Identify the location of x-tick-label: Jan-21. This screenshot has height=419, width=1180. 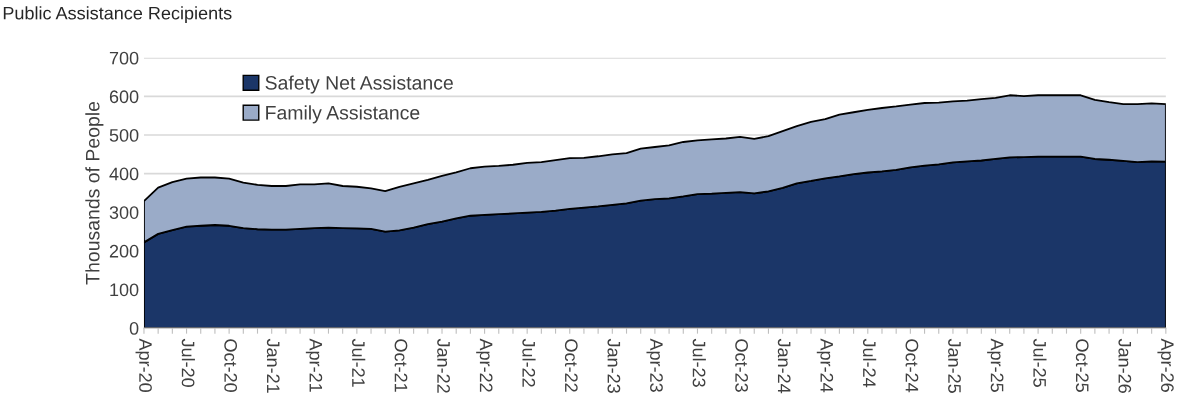
(273, 365).